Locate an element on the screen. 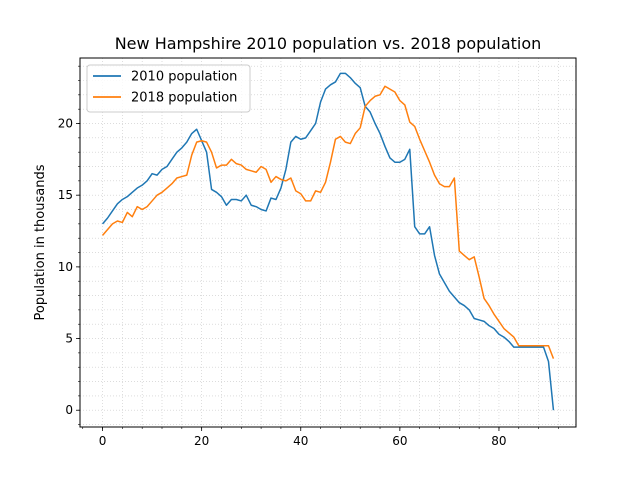  y-axis: 0 5 10 15 20 is located at coordinates (69, 245).